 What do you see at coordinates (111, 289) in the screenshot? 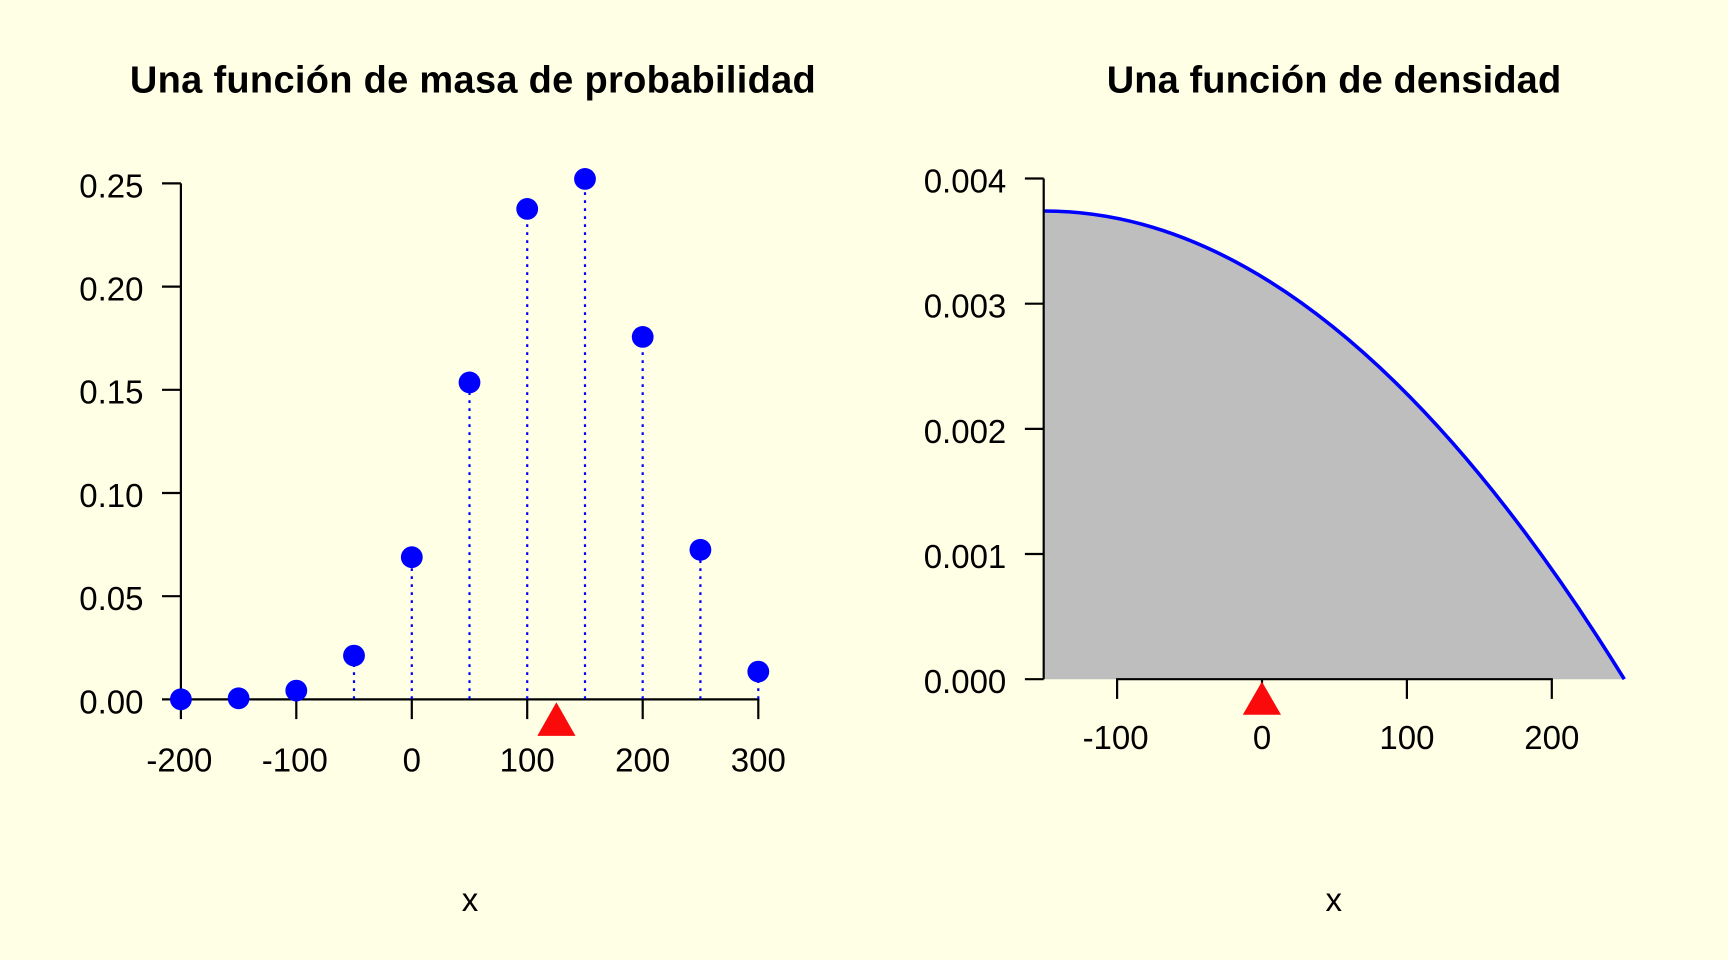
I see `svg-text: 0.20` at bounding box center [111, 289].